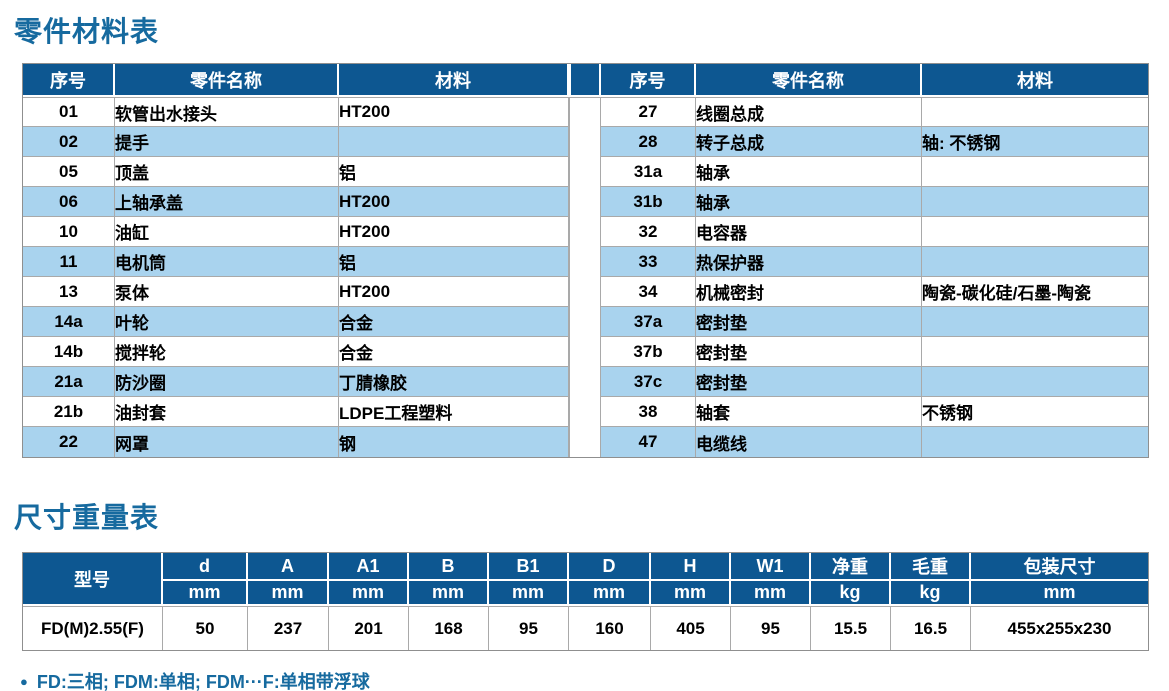 This screenshot has height=691, width=1169. What do you see at coordinates (931, 567) in the screenshot?
I see `column-header-毛重: 毛重` at bounding box center [931, 567].